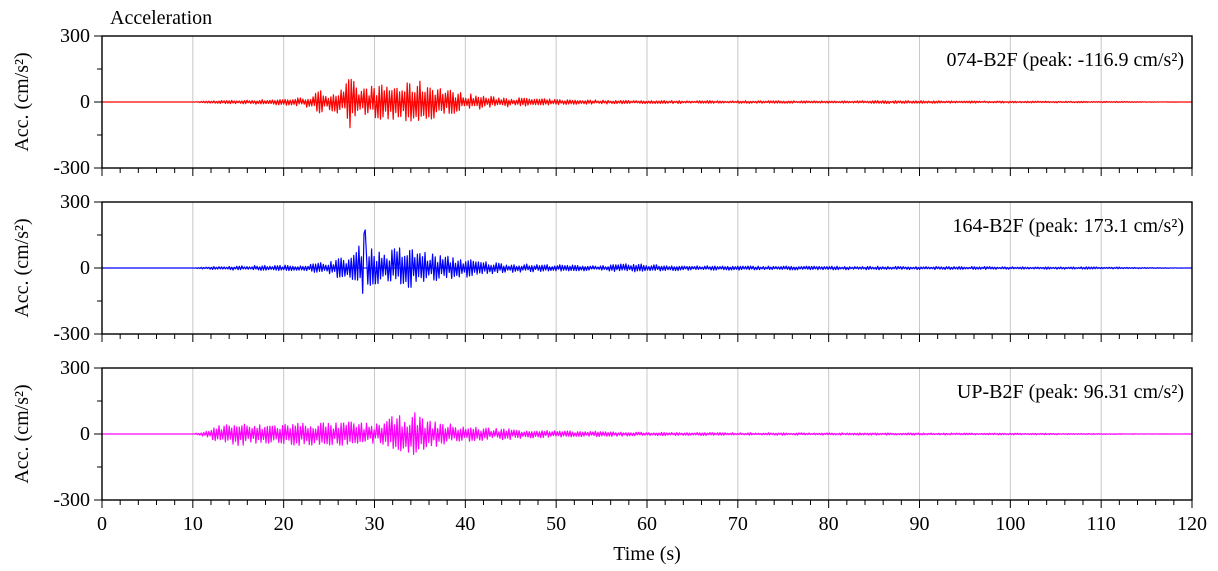  Describe the element at coordinates (193, 524) in the screenshot. I see `x-tick-label: 10` at that location.